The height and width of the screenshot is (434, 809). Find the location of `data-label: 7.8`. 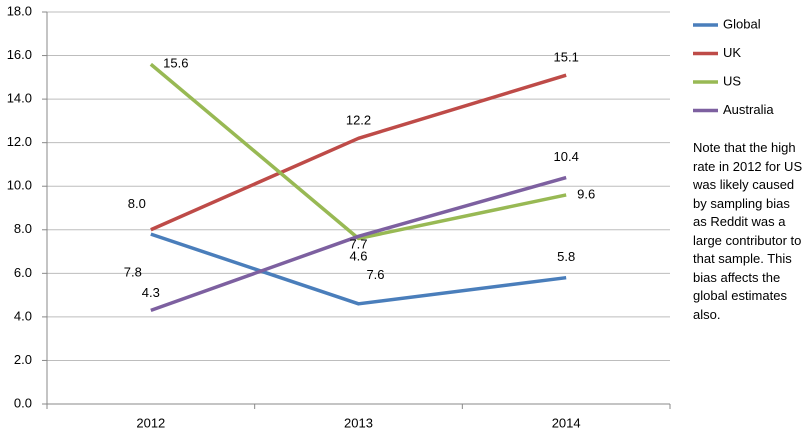

data-label: 7.8 is located at coordinates (133, 272).